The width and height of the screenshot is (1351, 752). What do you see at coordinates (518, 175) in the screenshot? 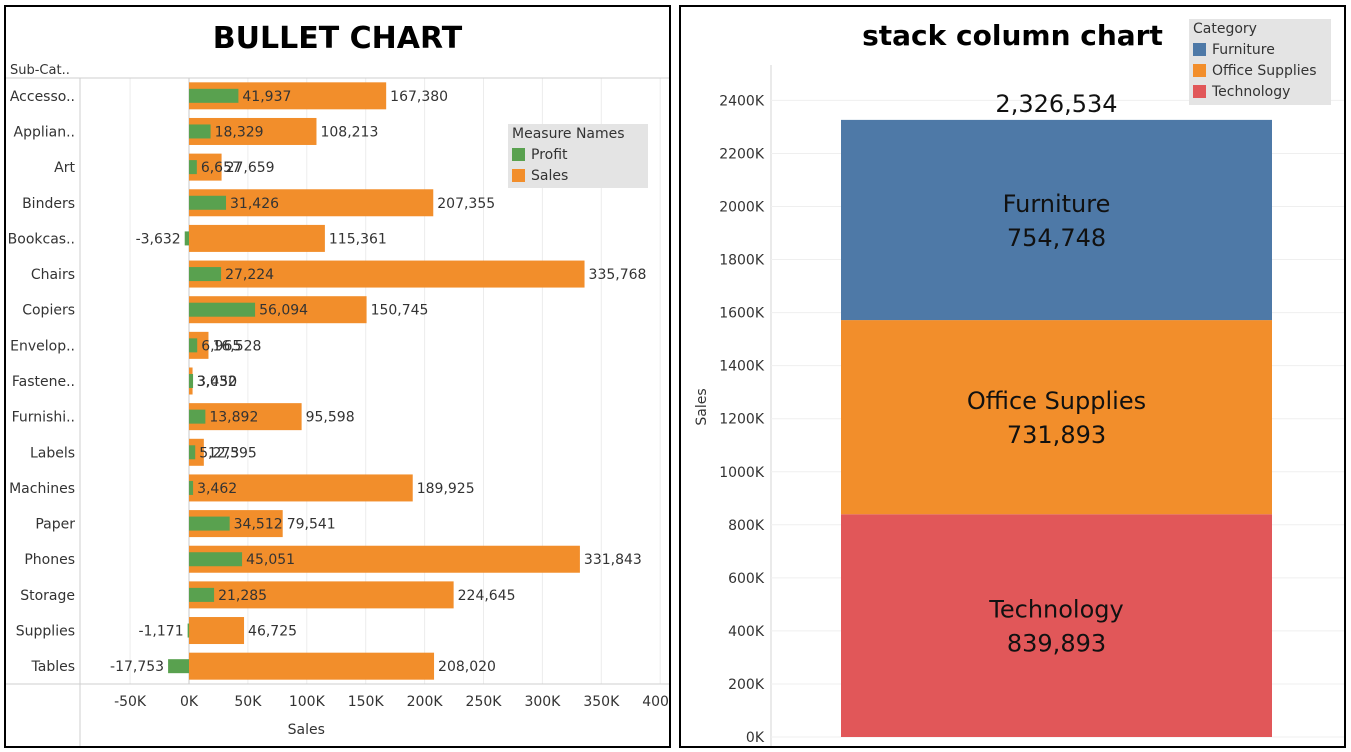
I see `legend-swatch-sales` at bounding box center [518, 175].